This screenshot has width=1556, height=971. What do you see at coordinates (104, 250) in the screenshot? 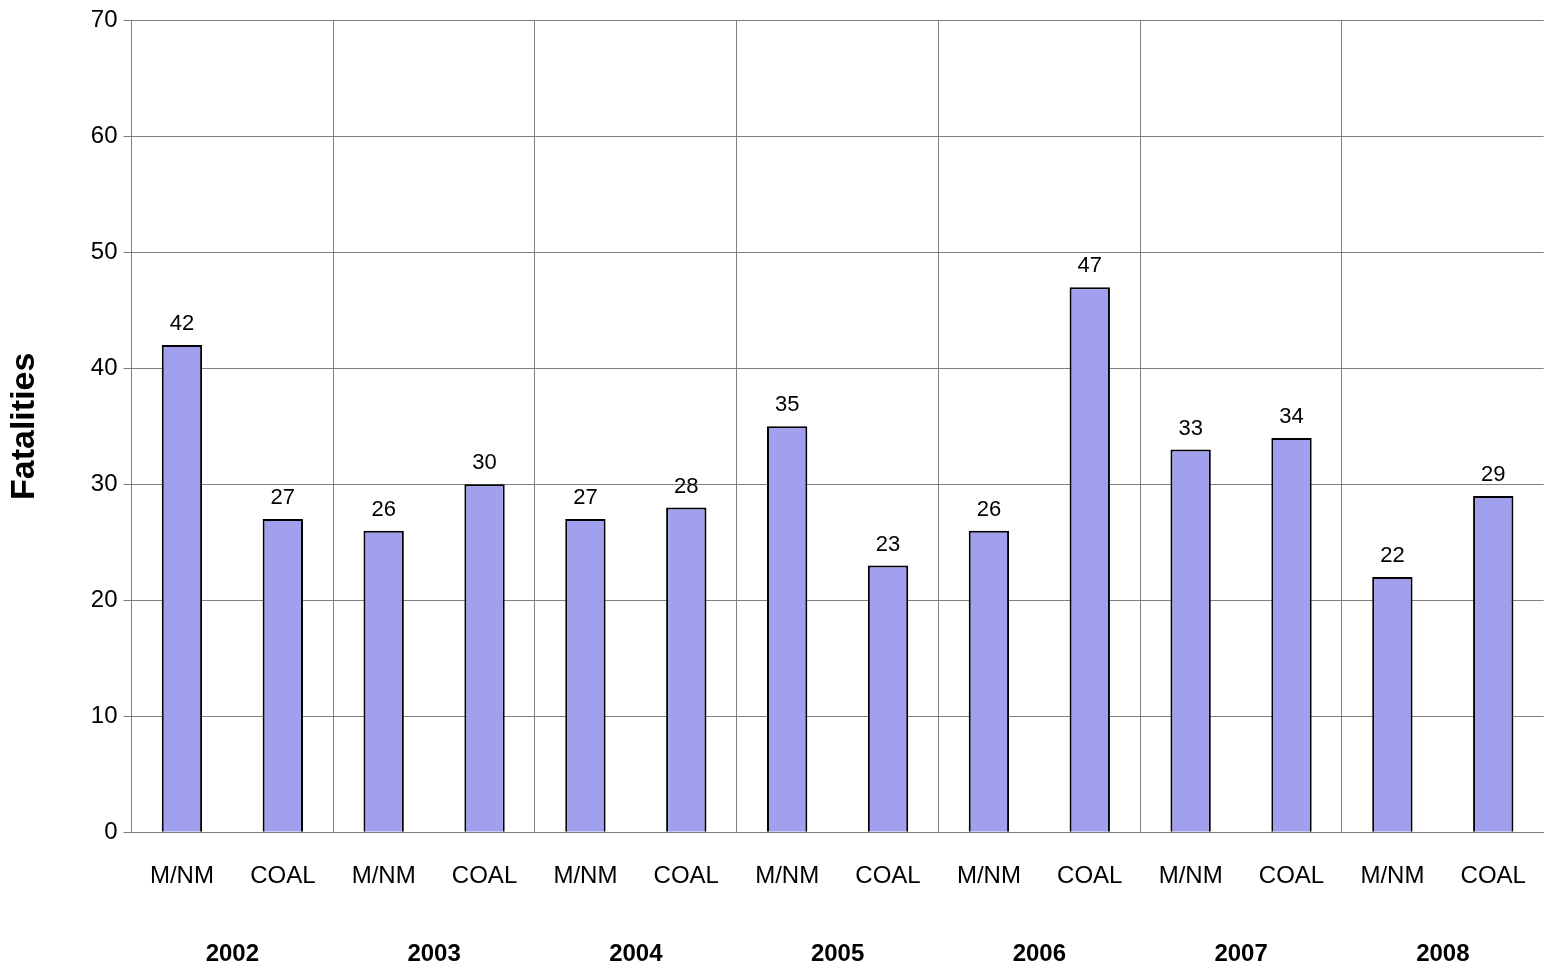
I see `y-tick-label: 50` at bounding box center [104, 250].